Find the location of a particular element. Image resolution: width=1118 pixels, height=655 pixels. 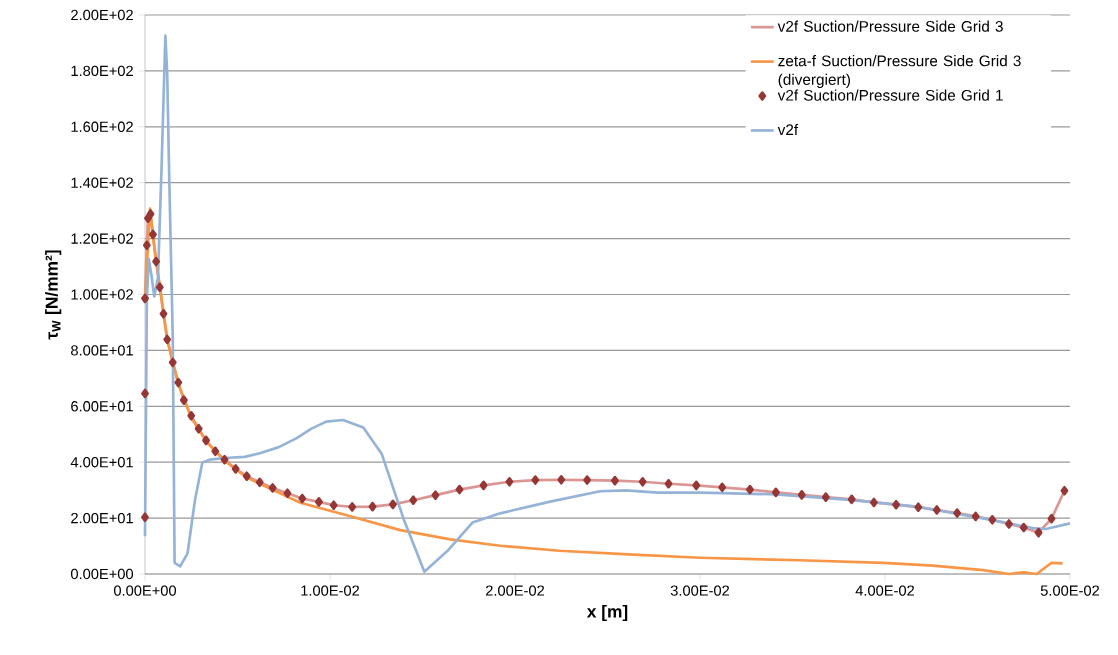

y-tick-label: 2.00E+01 is located at coordinates (102, 518).